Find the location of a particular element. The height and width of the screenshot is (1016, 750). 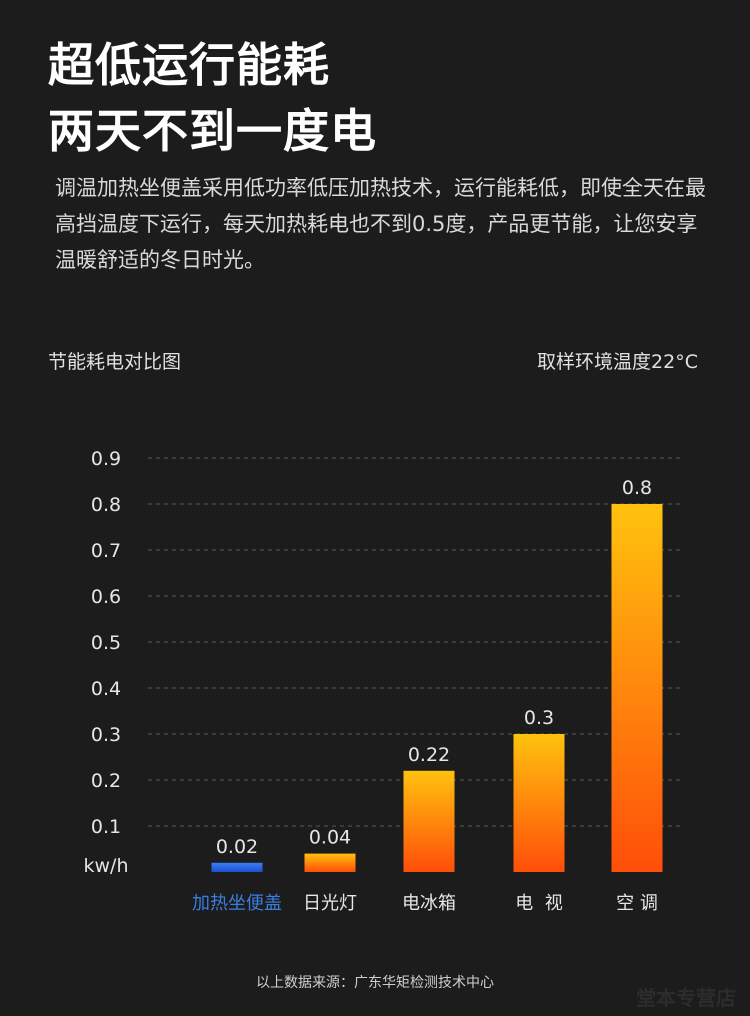

y-tick-label: 0.2 is located at coordinates (106, 781).